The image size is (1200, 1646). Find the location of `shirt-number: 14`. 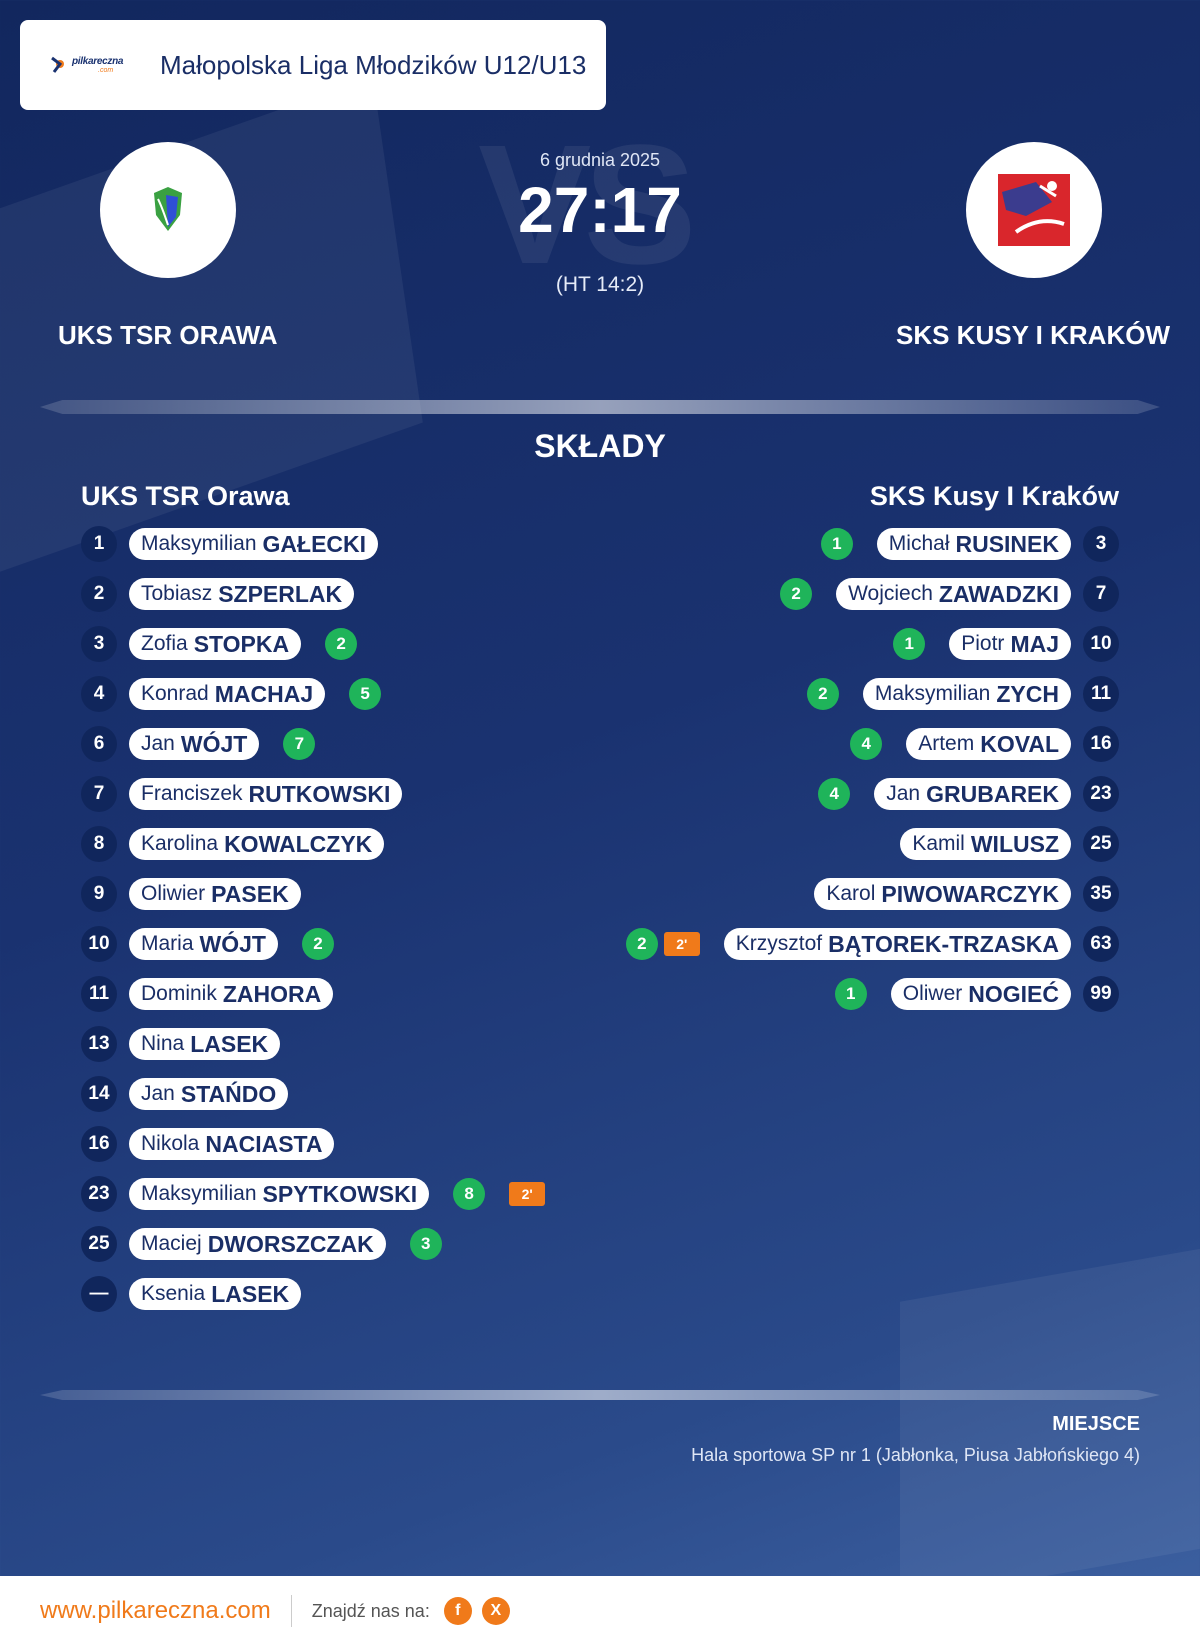

shirt-number: 14 is located at coordinates (99, 1094).